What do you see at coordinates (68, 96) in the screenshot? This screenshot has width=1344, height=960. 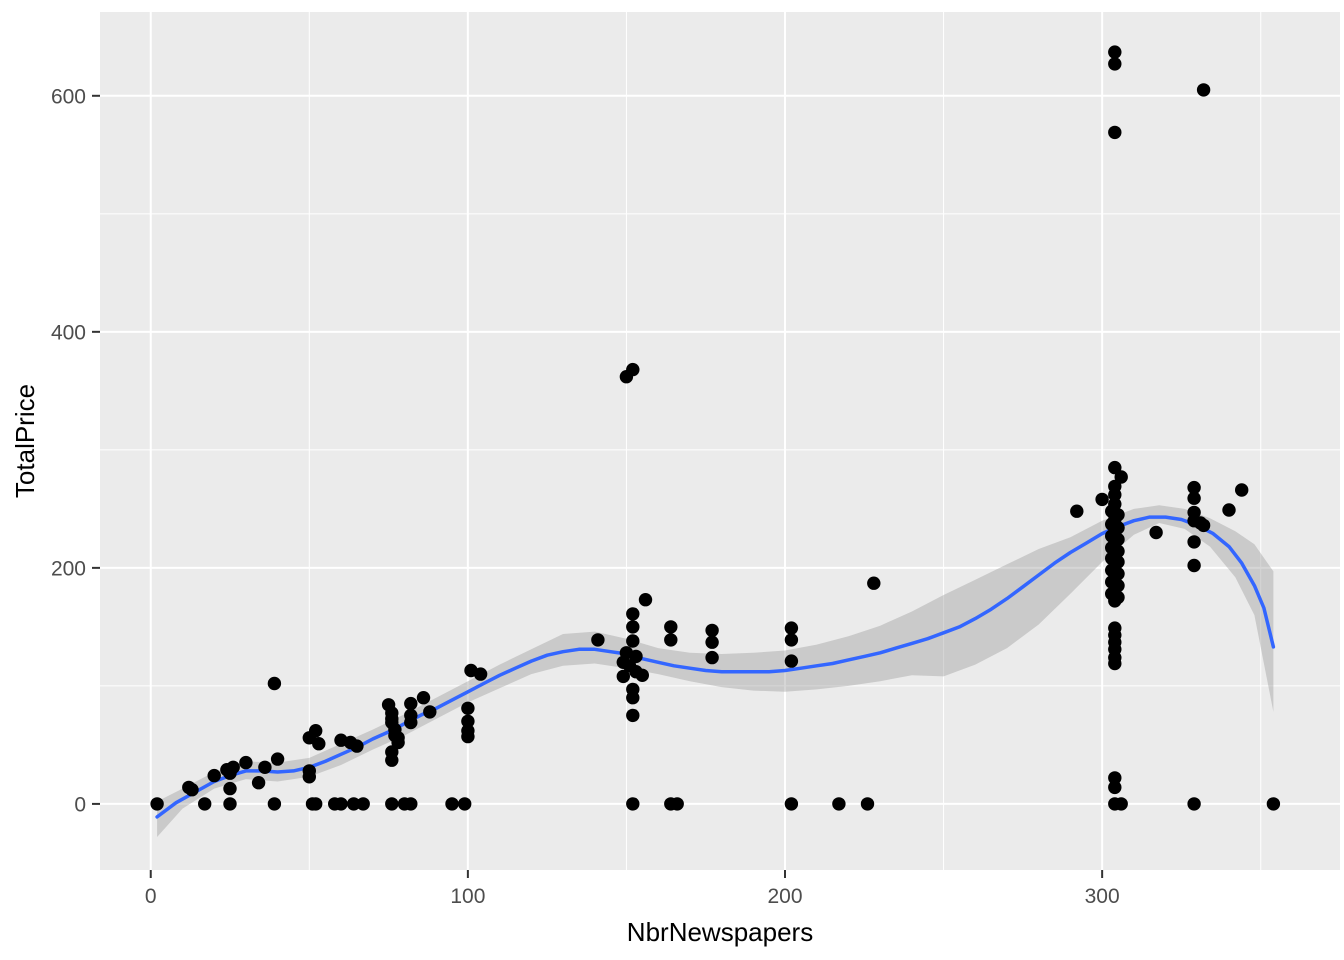 I see `y-tick-label: 600` at bounding box center [68, 96].